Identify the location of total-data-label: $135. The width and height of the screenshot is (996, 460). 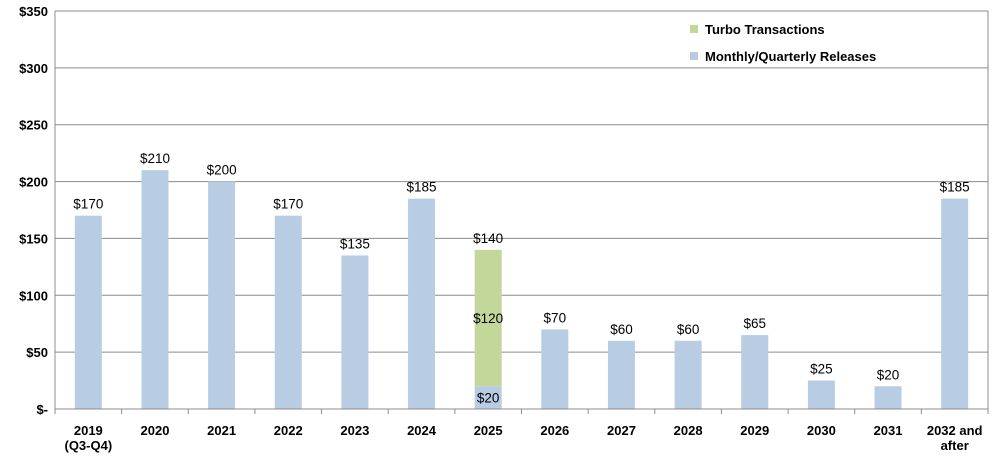
(355, 243).